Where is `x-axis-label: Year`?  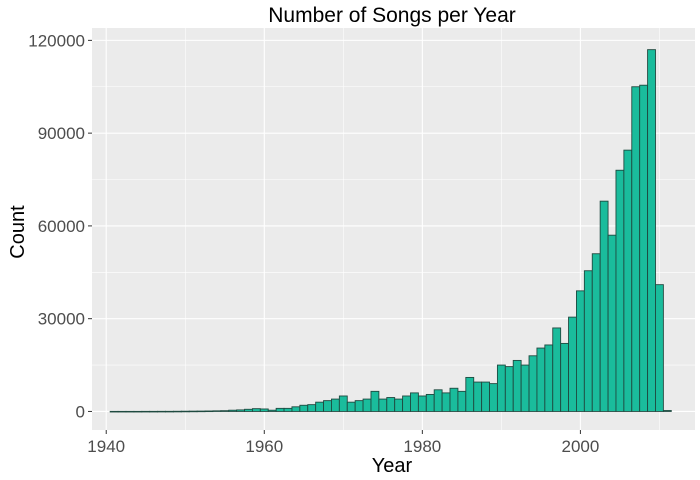
x-axis-label: Year is located at coordinates (392, 466).